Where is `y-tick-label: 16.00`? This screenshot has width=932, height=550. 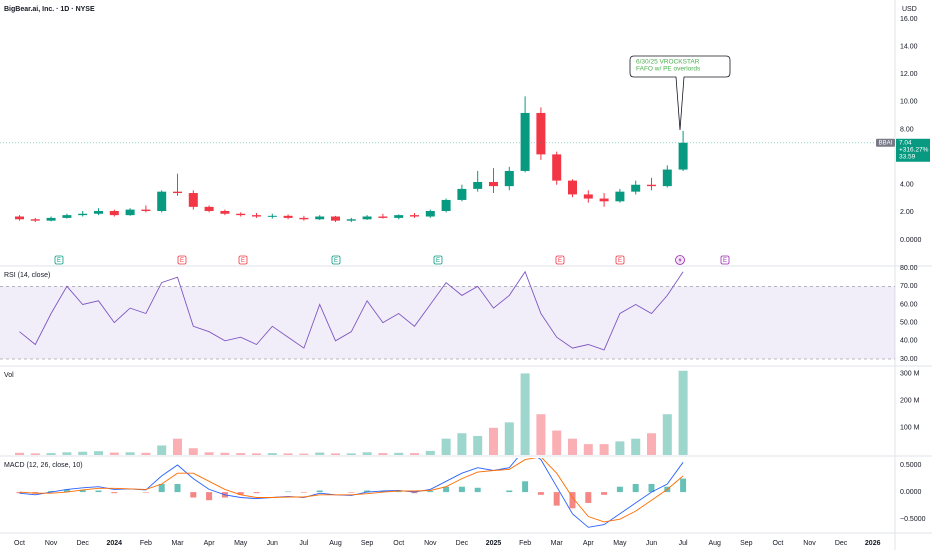
y-tick-label: 16.00 is located at coordinates (909, 19).